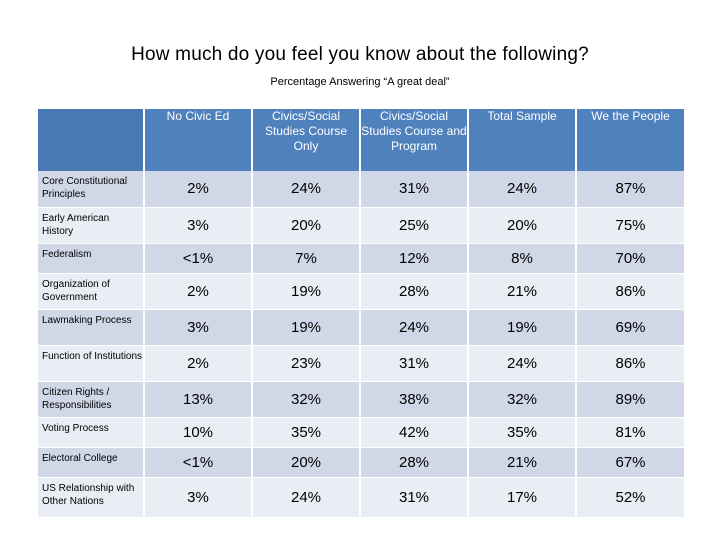  Describe the element at coordinates (197, 399) in the screenshot. I see `table-cell: 13%` at that location.